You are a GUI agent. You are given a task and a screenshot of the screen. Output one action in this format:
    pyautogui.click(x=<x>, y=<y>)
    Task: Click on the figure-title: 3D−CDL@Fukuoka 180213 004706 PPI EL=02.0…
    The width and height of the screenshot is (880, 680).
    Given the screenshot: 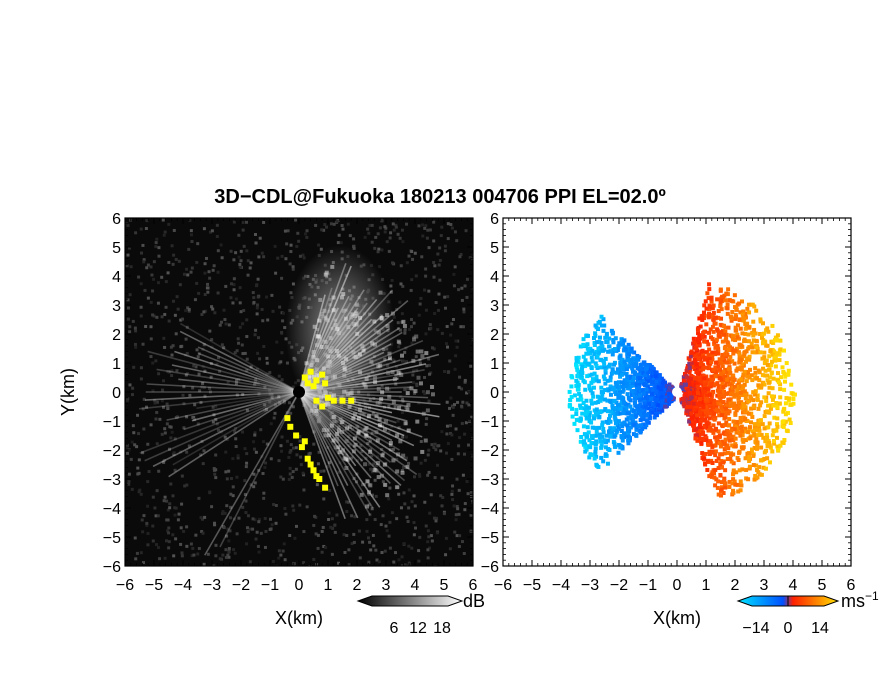 What is the action you would take?
    pyautogui.click(x=440, y=197)
    